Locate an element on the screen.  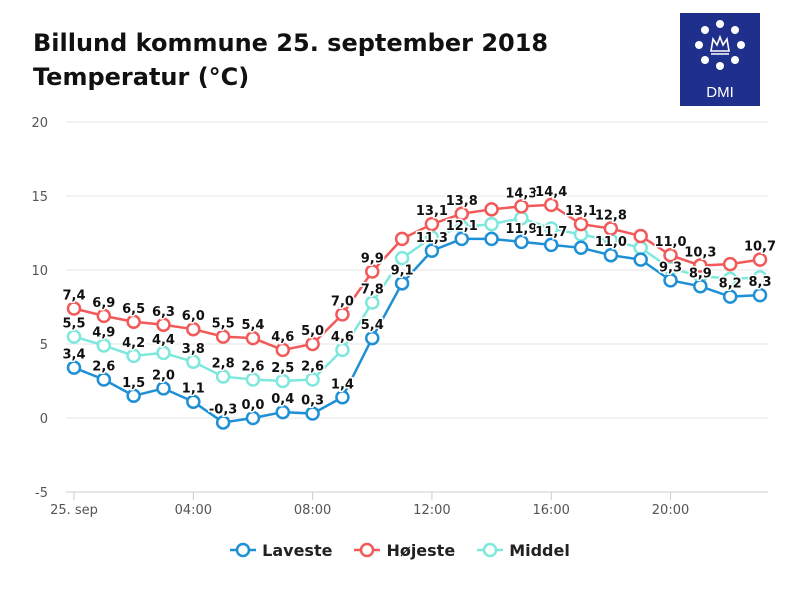
data-label-h-jeste: 12,8 is located at coordinates (611, 216).